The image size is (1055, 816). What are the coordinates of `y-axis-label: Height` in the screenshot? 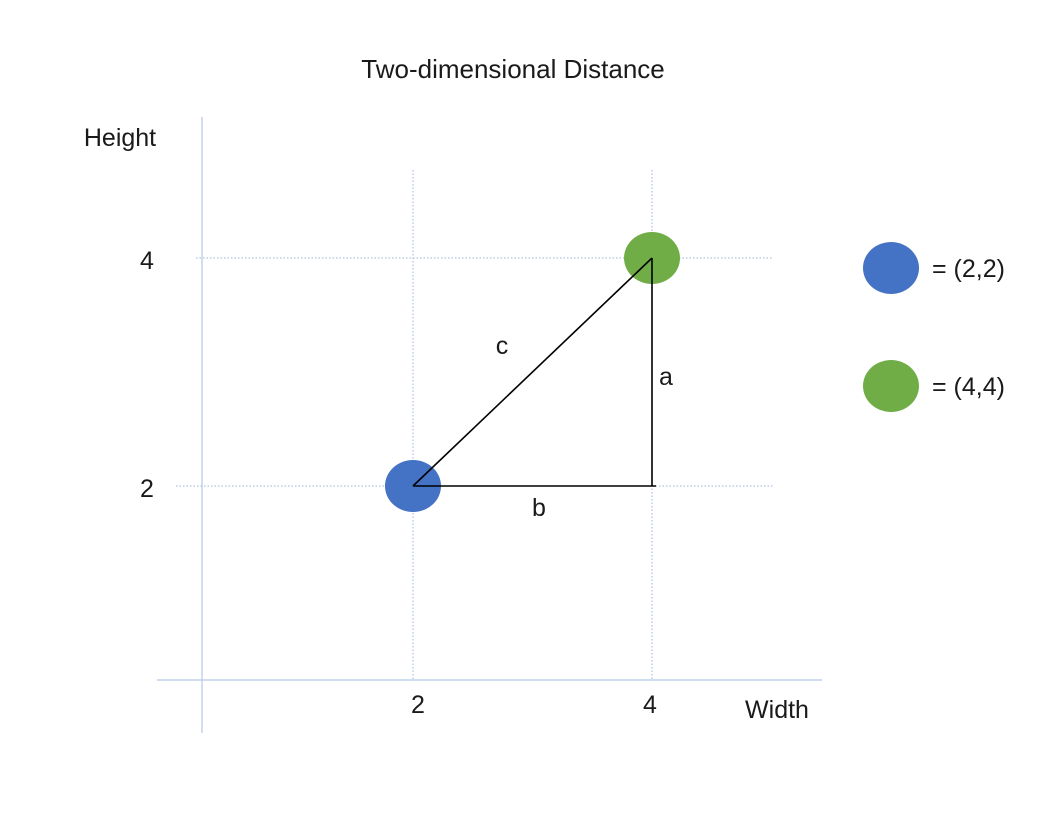 It's located at (120, 138).